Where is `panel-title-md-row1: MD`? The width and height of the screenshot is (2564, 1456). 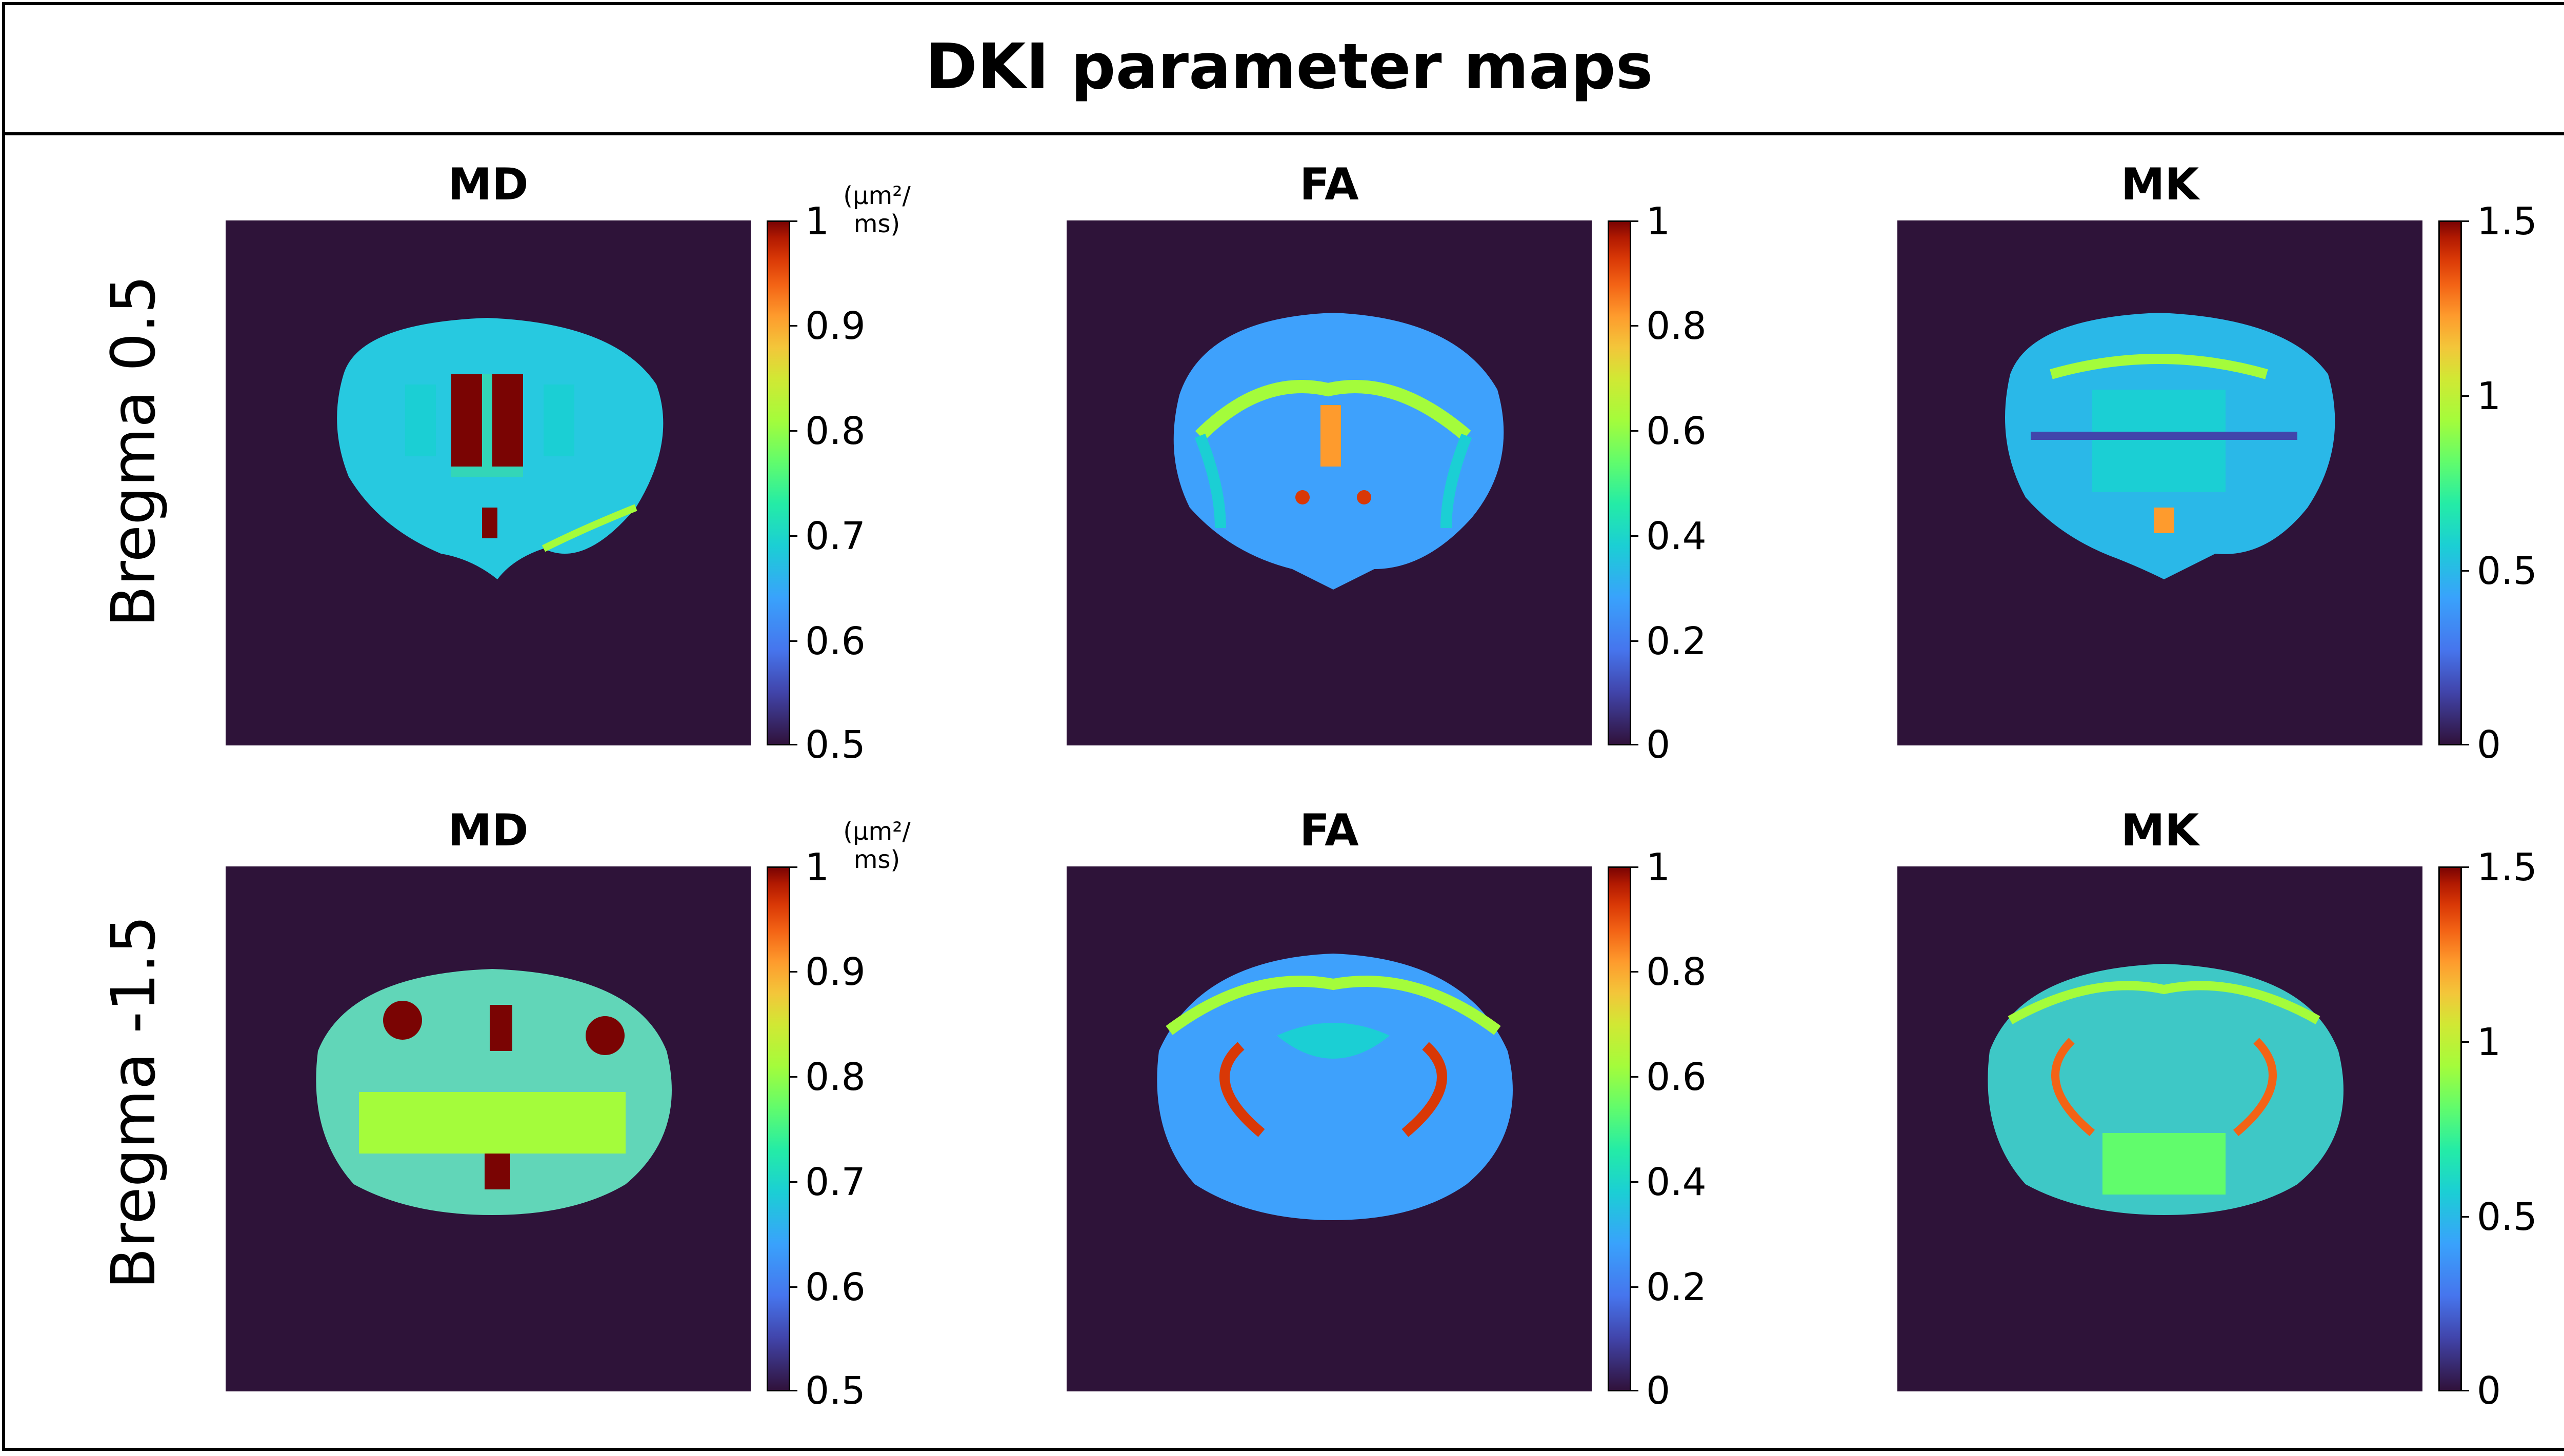
panel-title-md-row1: MD is located at coordinates (488, 184).